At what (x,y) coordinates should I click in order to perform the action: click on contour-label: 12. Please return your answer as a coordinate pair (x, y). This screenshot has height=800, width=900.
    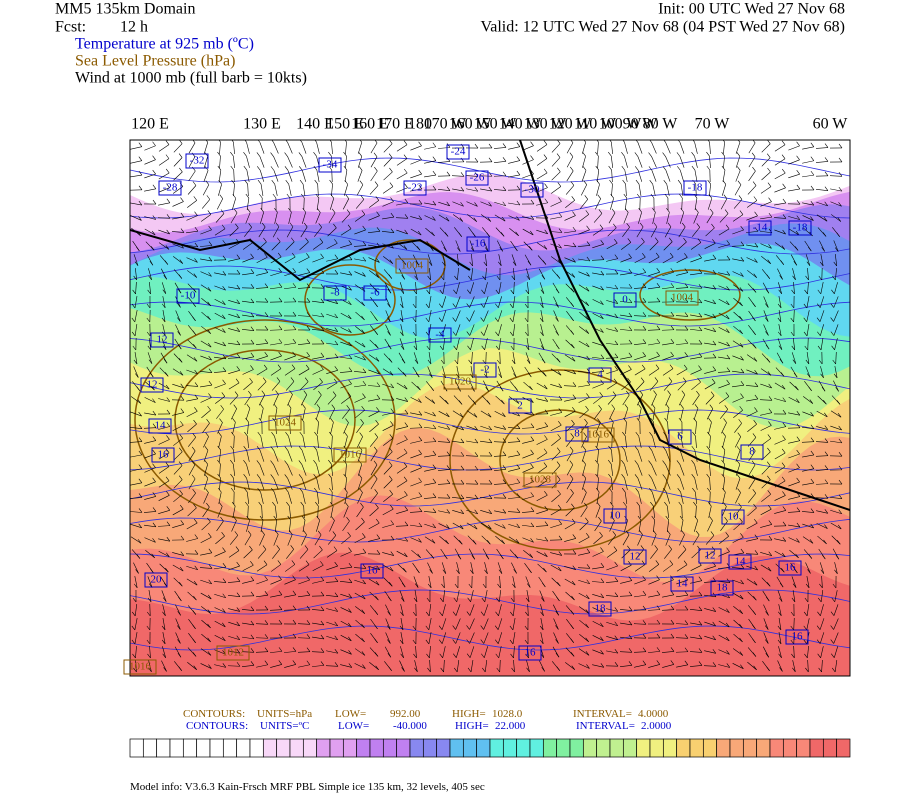
    Looking at the image, I should click on (162, 340).